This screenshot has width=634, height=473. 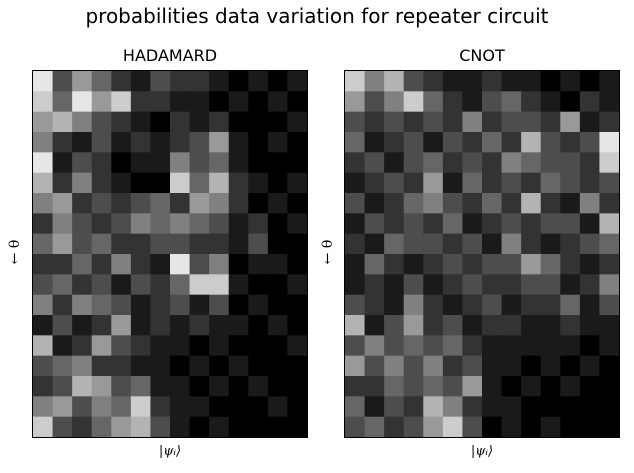 What do you see at coordinates (328, 252) in the screenshot?
I see `cnot-y-axis-label: ← θ` at bounding box center [328, 252].